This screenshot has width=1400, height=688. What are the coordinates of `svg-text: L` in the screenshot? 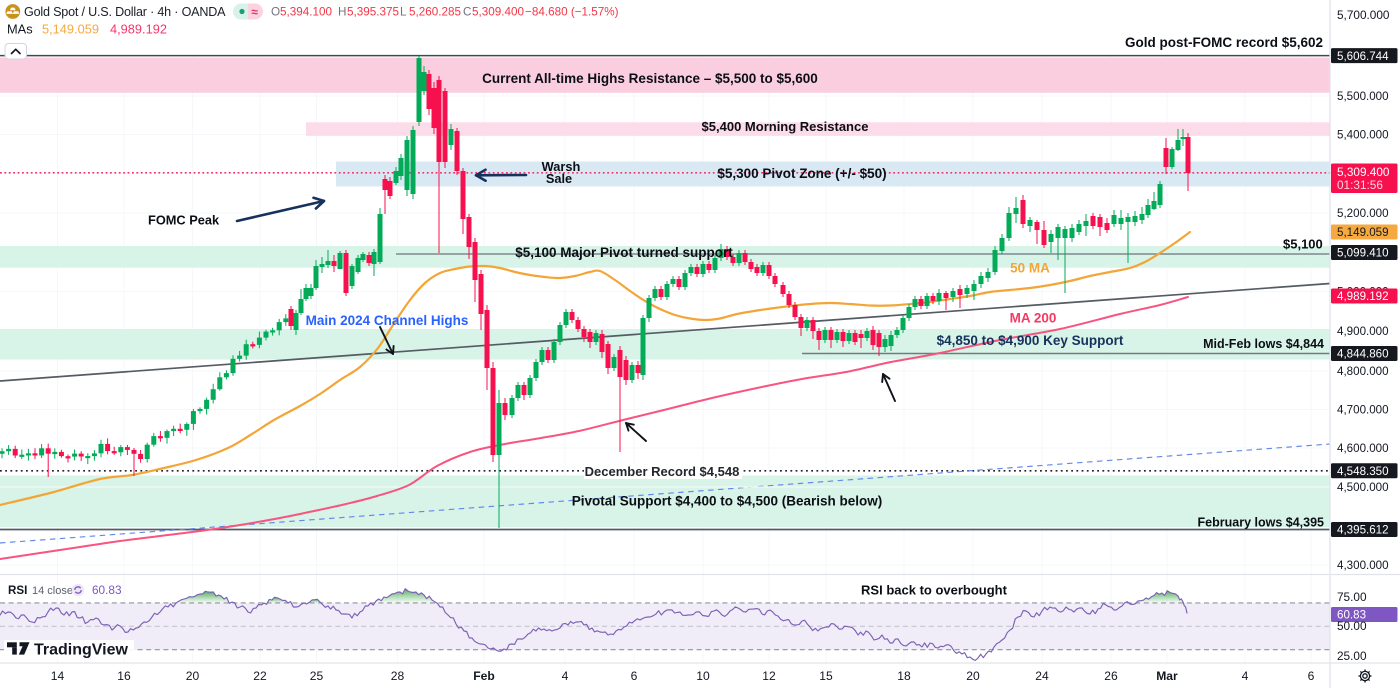 It's located at (403, 12).